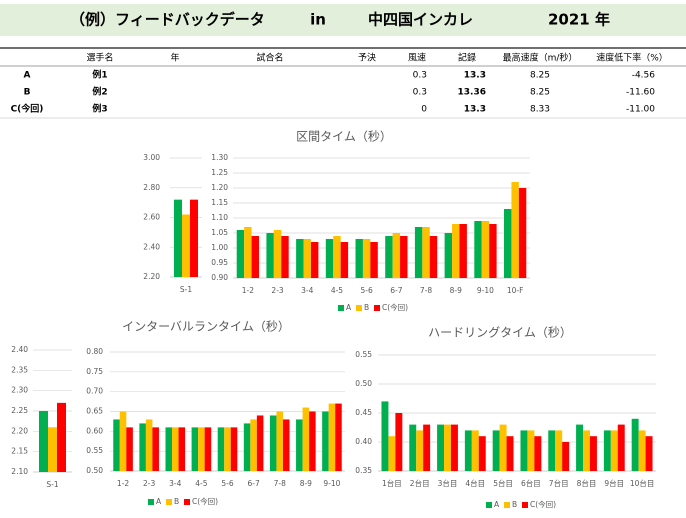  What do you see at coordinates (392, 483) in the screenshot?
I see `x-tick-label: 1台目` at bounding box center [392, 483].